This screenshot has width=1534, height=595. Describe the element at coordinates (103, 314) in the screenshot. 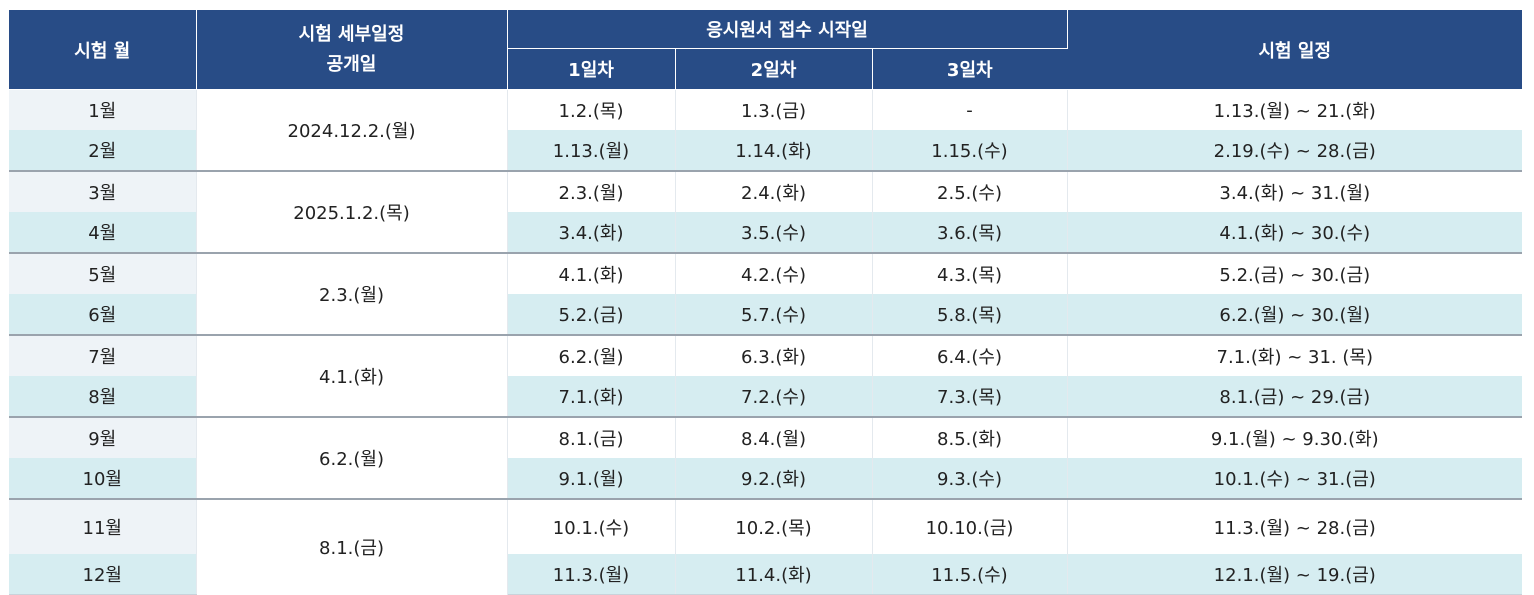

I see `month-cell: 6월` at that location.